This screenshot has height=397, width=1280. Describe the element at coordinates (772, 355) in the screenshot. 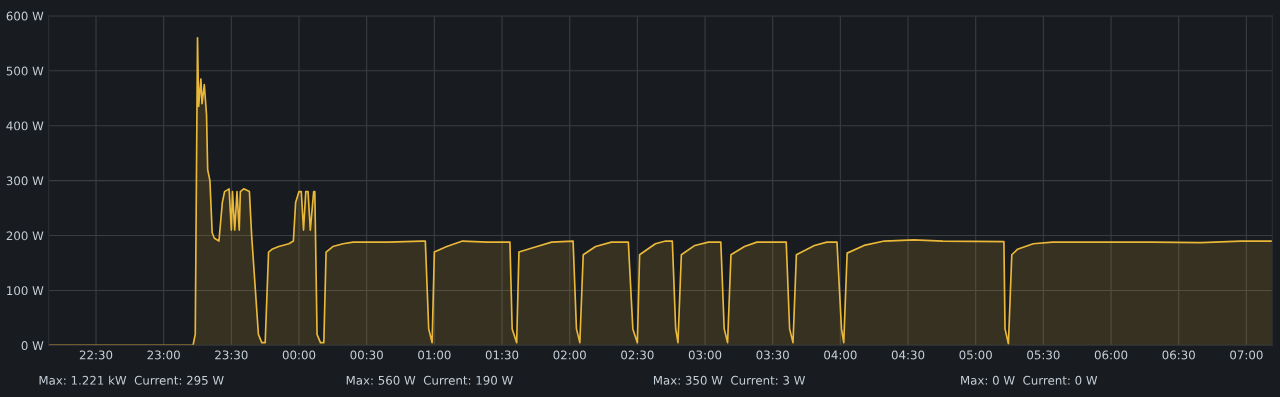

I see `x-tick-label: 03:30` at that location.